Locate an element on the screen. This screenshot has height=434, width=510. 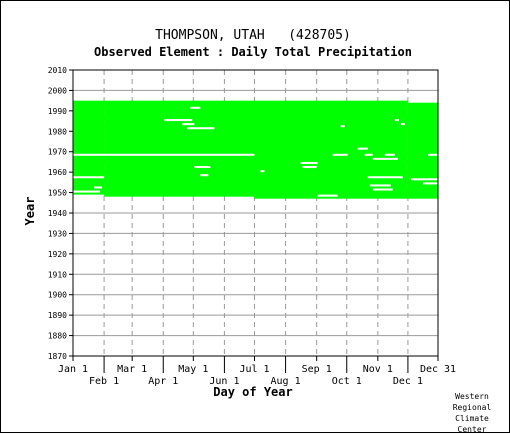
x-tick-label: Dec 1 is located at coordinates (408, 381).